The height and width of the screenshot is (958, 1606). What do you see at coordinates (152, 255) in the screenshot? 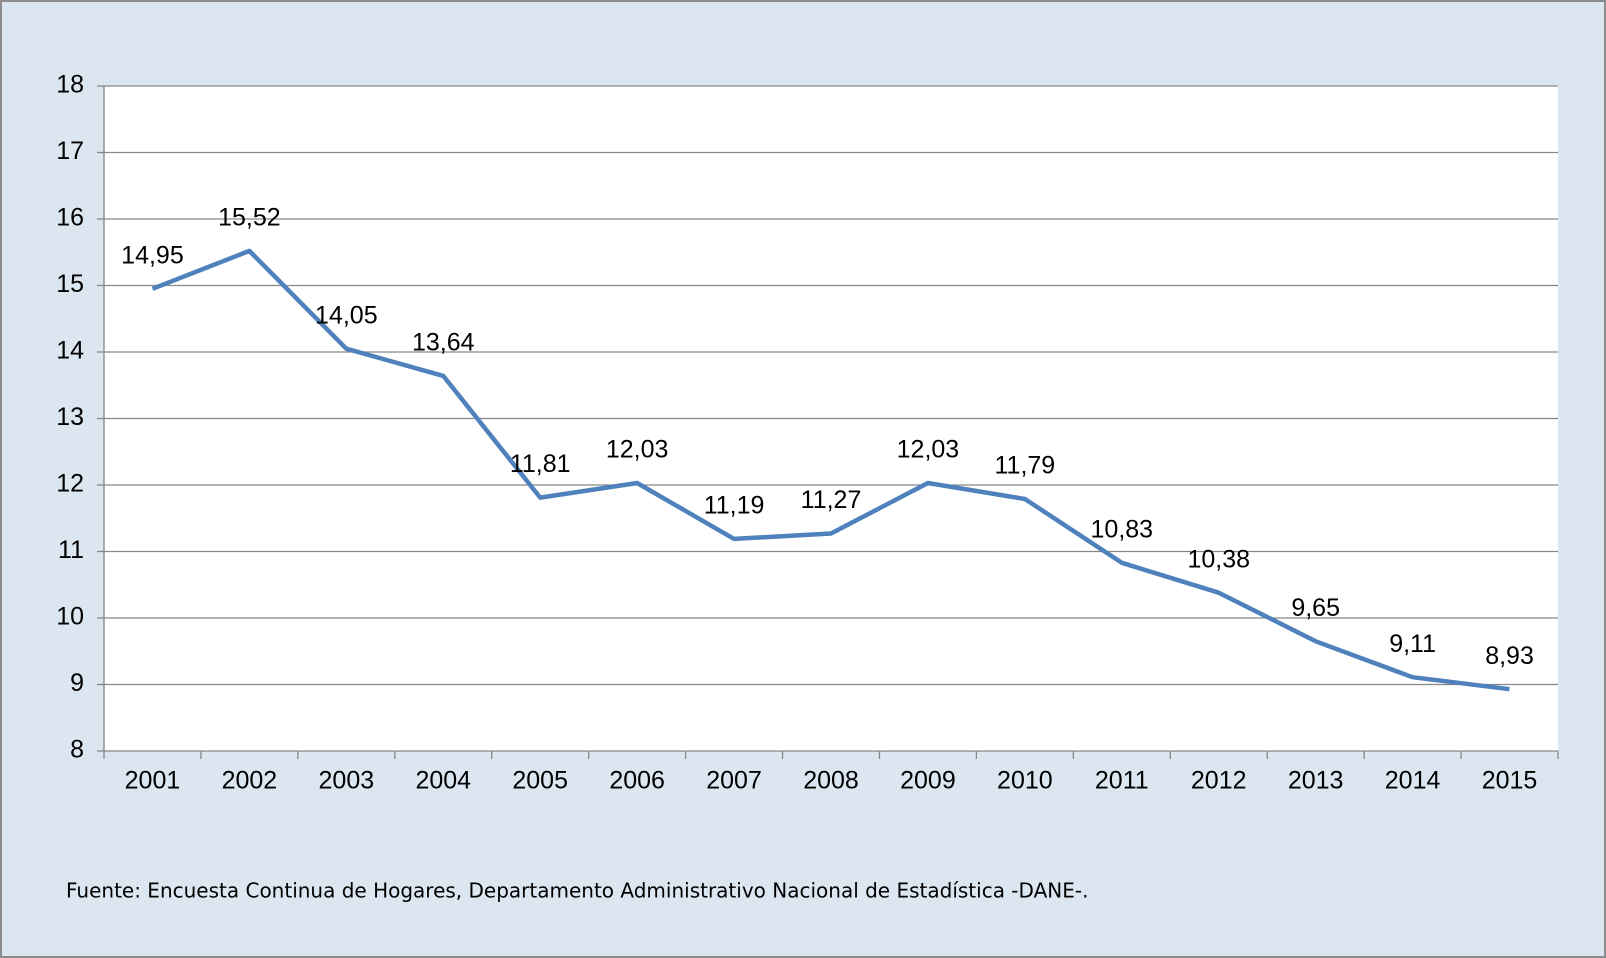
I see `data-label: 14,95` at bounding box center [152, 255].